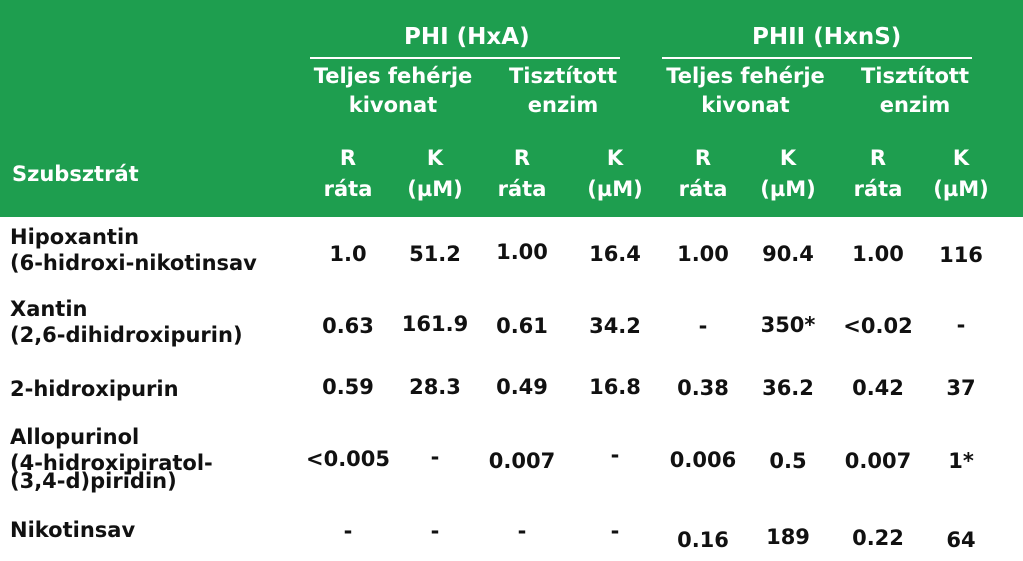  Describe the element at coordinates (435, 254) in the screenshot. I see `cell-hipoxantin-phi-whole-k: 51.2` at that location.